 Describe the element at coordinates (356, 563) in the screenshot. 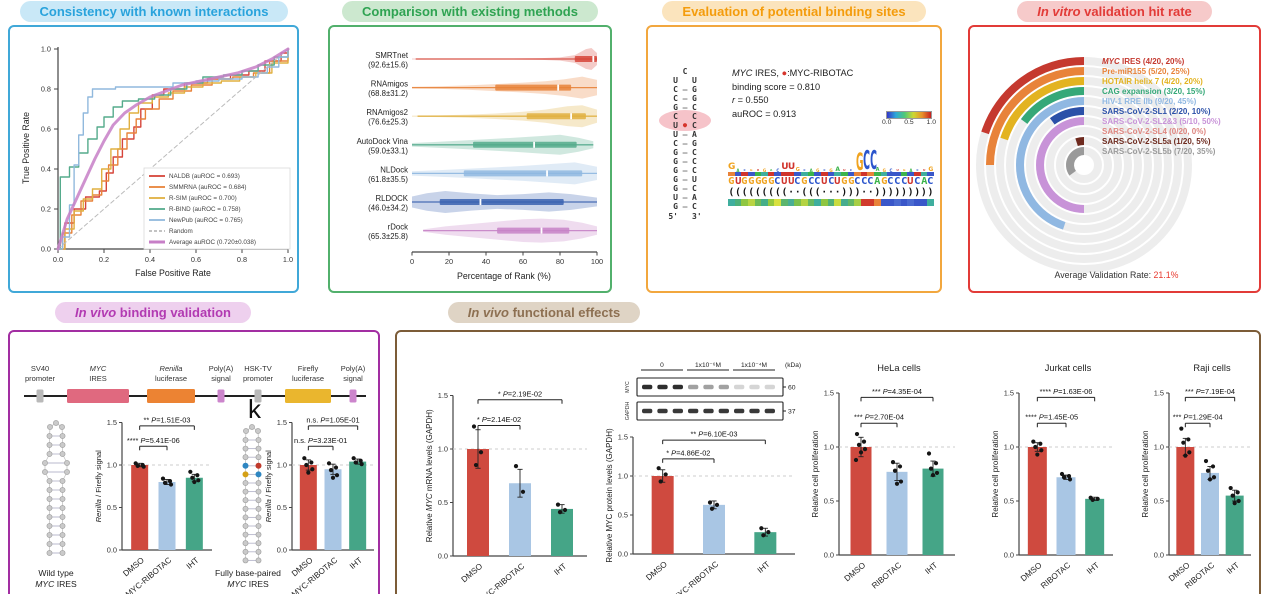

I see `svg-text: IHT` at that location.